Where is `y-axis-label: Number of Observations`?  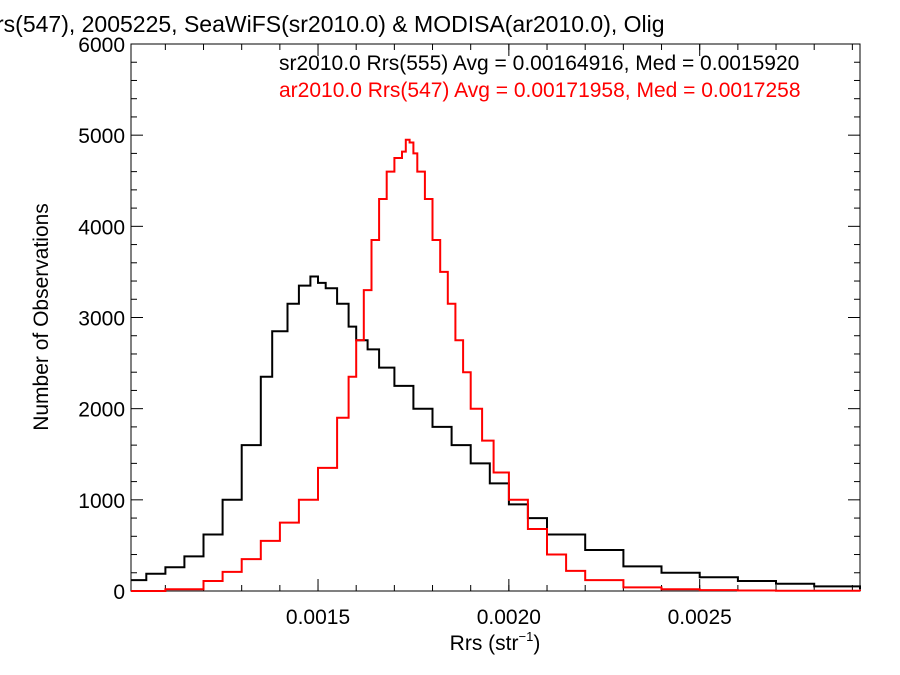
y-axis-label: Number of Observations is located at coordinates (41, 317).